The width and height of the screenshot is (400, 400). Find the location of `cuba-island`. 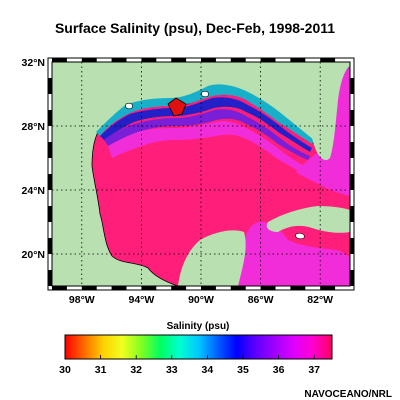

cuba-island is located at coordinates (308, 219).